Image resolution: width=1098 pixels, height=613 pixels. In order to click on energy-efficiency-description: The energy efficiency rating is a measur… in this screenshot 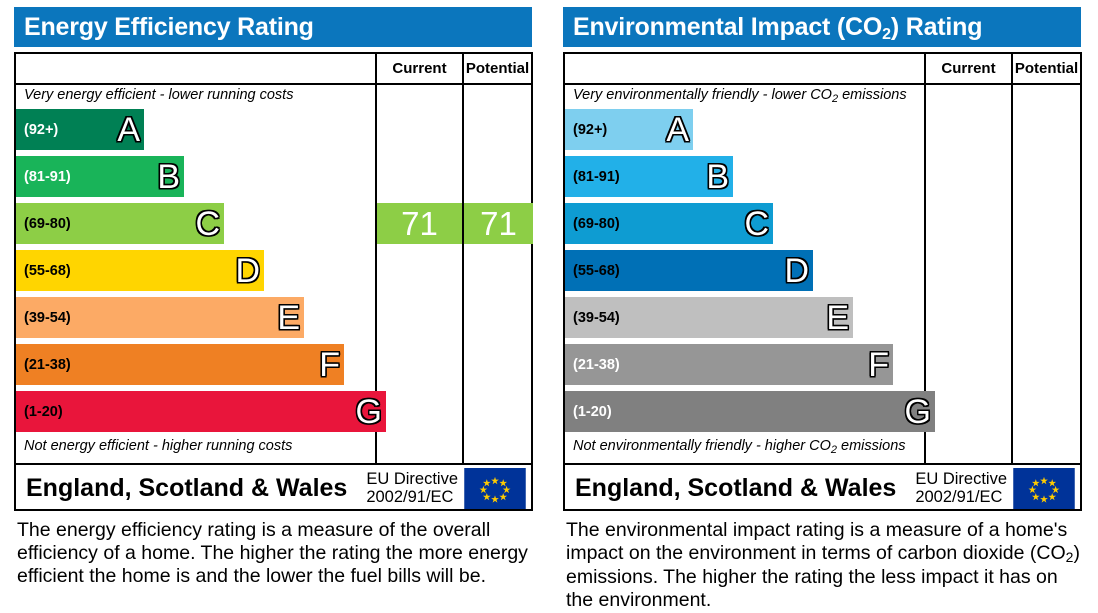, I will do `click(272, 553)`.